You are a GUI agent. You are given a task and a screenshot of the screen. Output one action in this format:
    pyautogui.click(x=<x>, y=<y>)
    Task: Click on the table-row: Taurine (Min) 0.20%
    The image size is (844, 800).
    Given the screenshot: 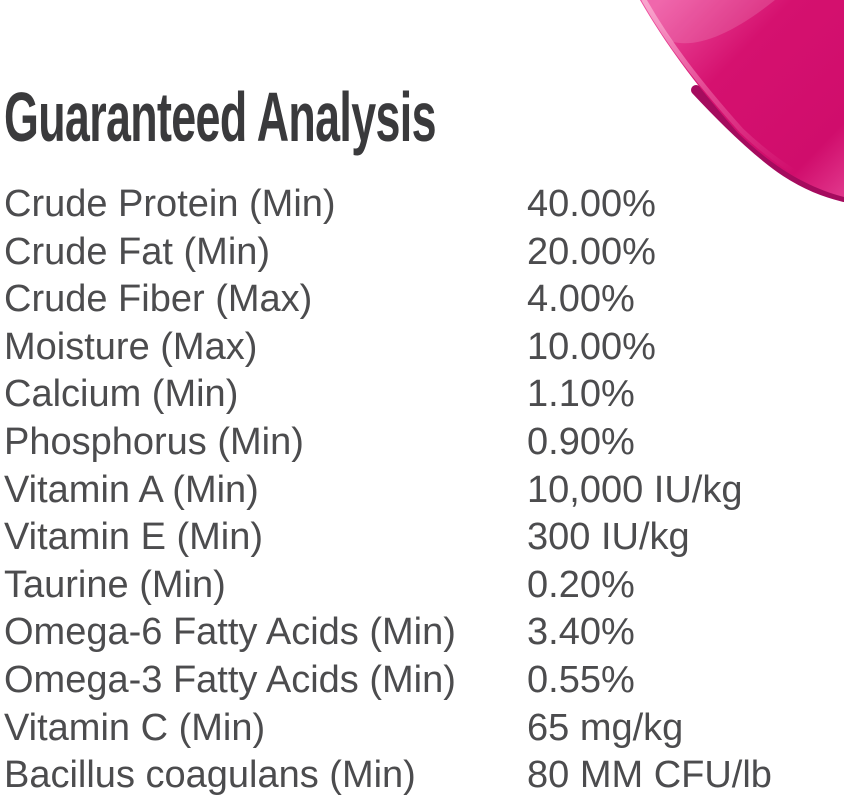 What is the action you would take?
    pyautogui.click(x=424, y=586)
    